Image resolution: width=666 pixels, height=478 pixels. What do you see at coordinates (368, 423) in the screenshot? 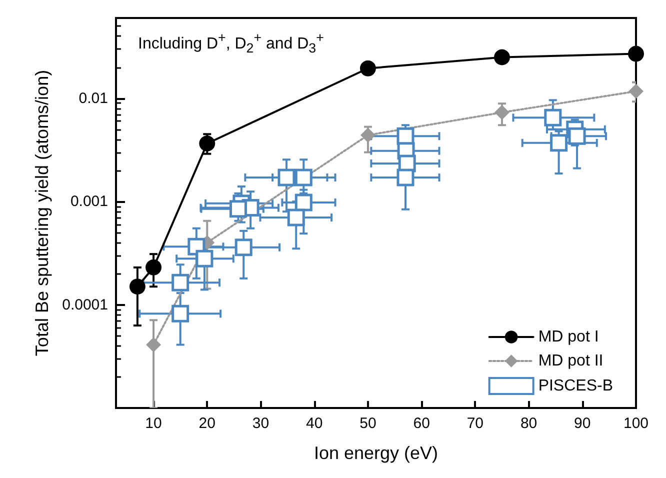
I see `x-tick-label: 50` at bounding box center [368, 423].